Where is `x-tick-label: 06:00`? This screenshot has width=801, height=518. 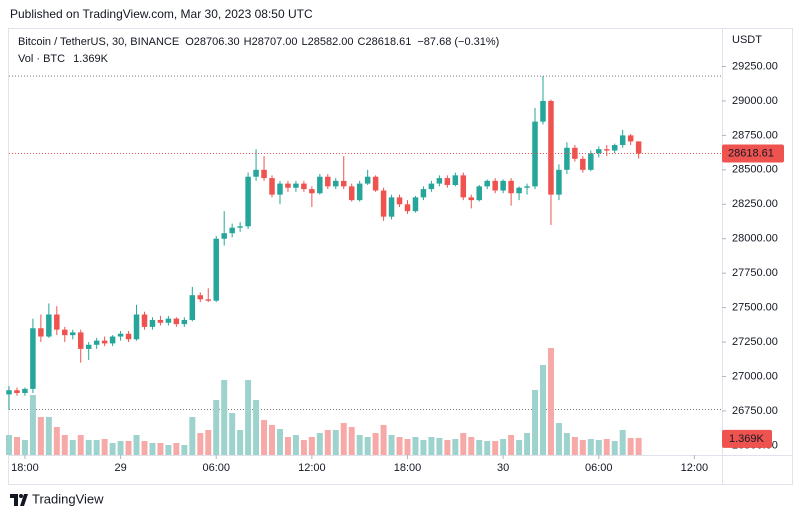
x-tick-label: 06:00 is located at coordinates (599, 468).